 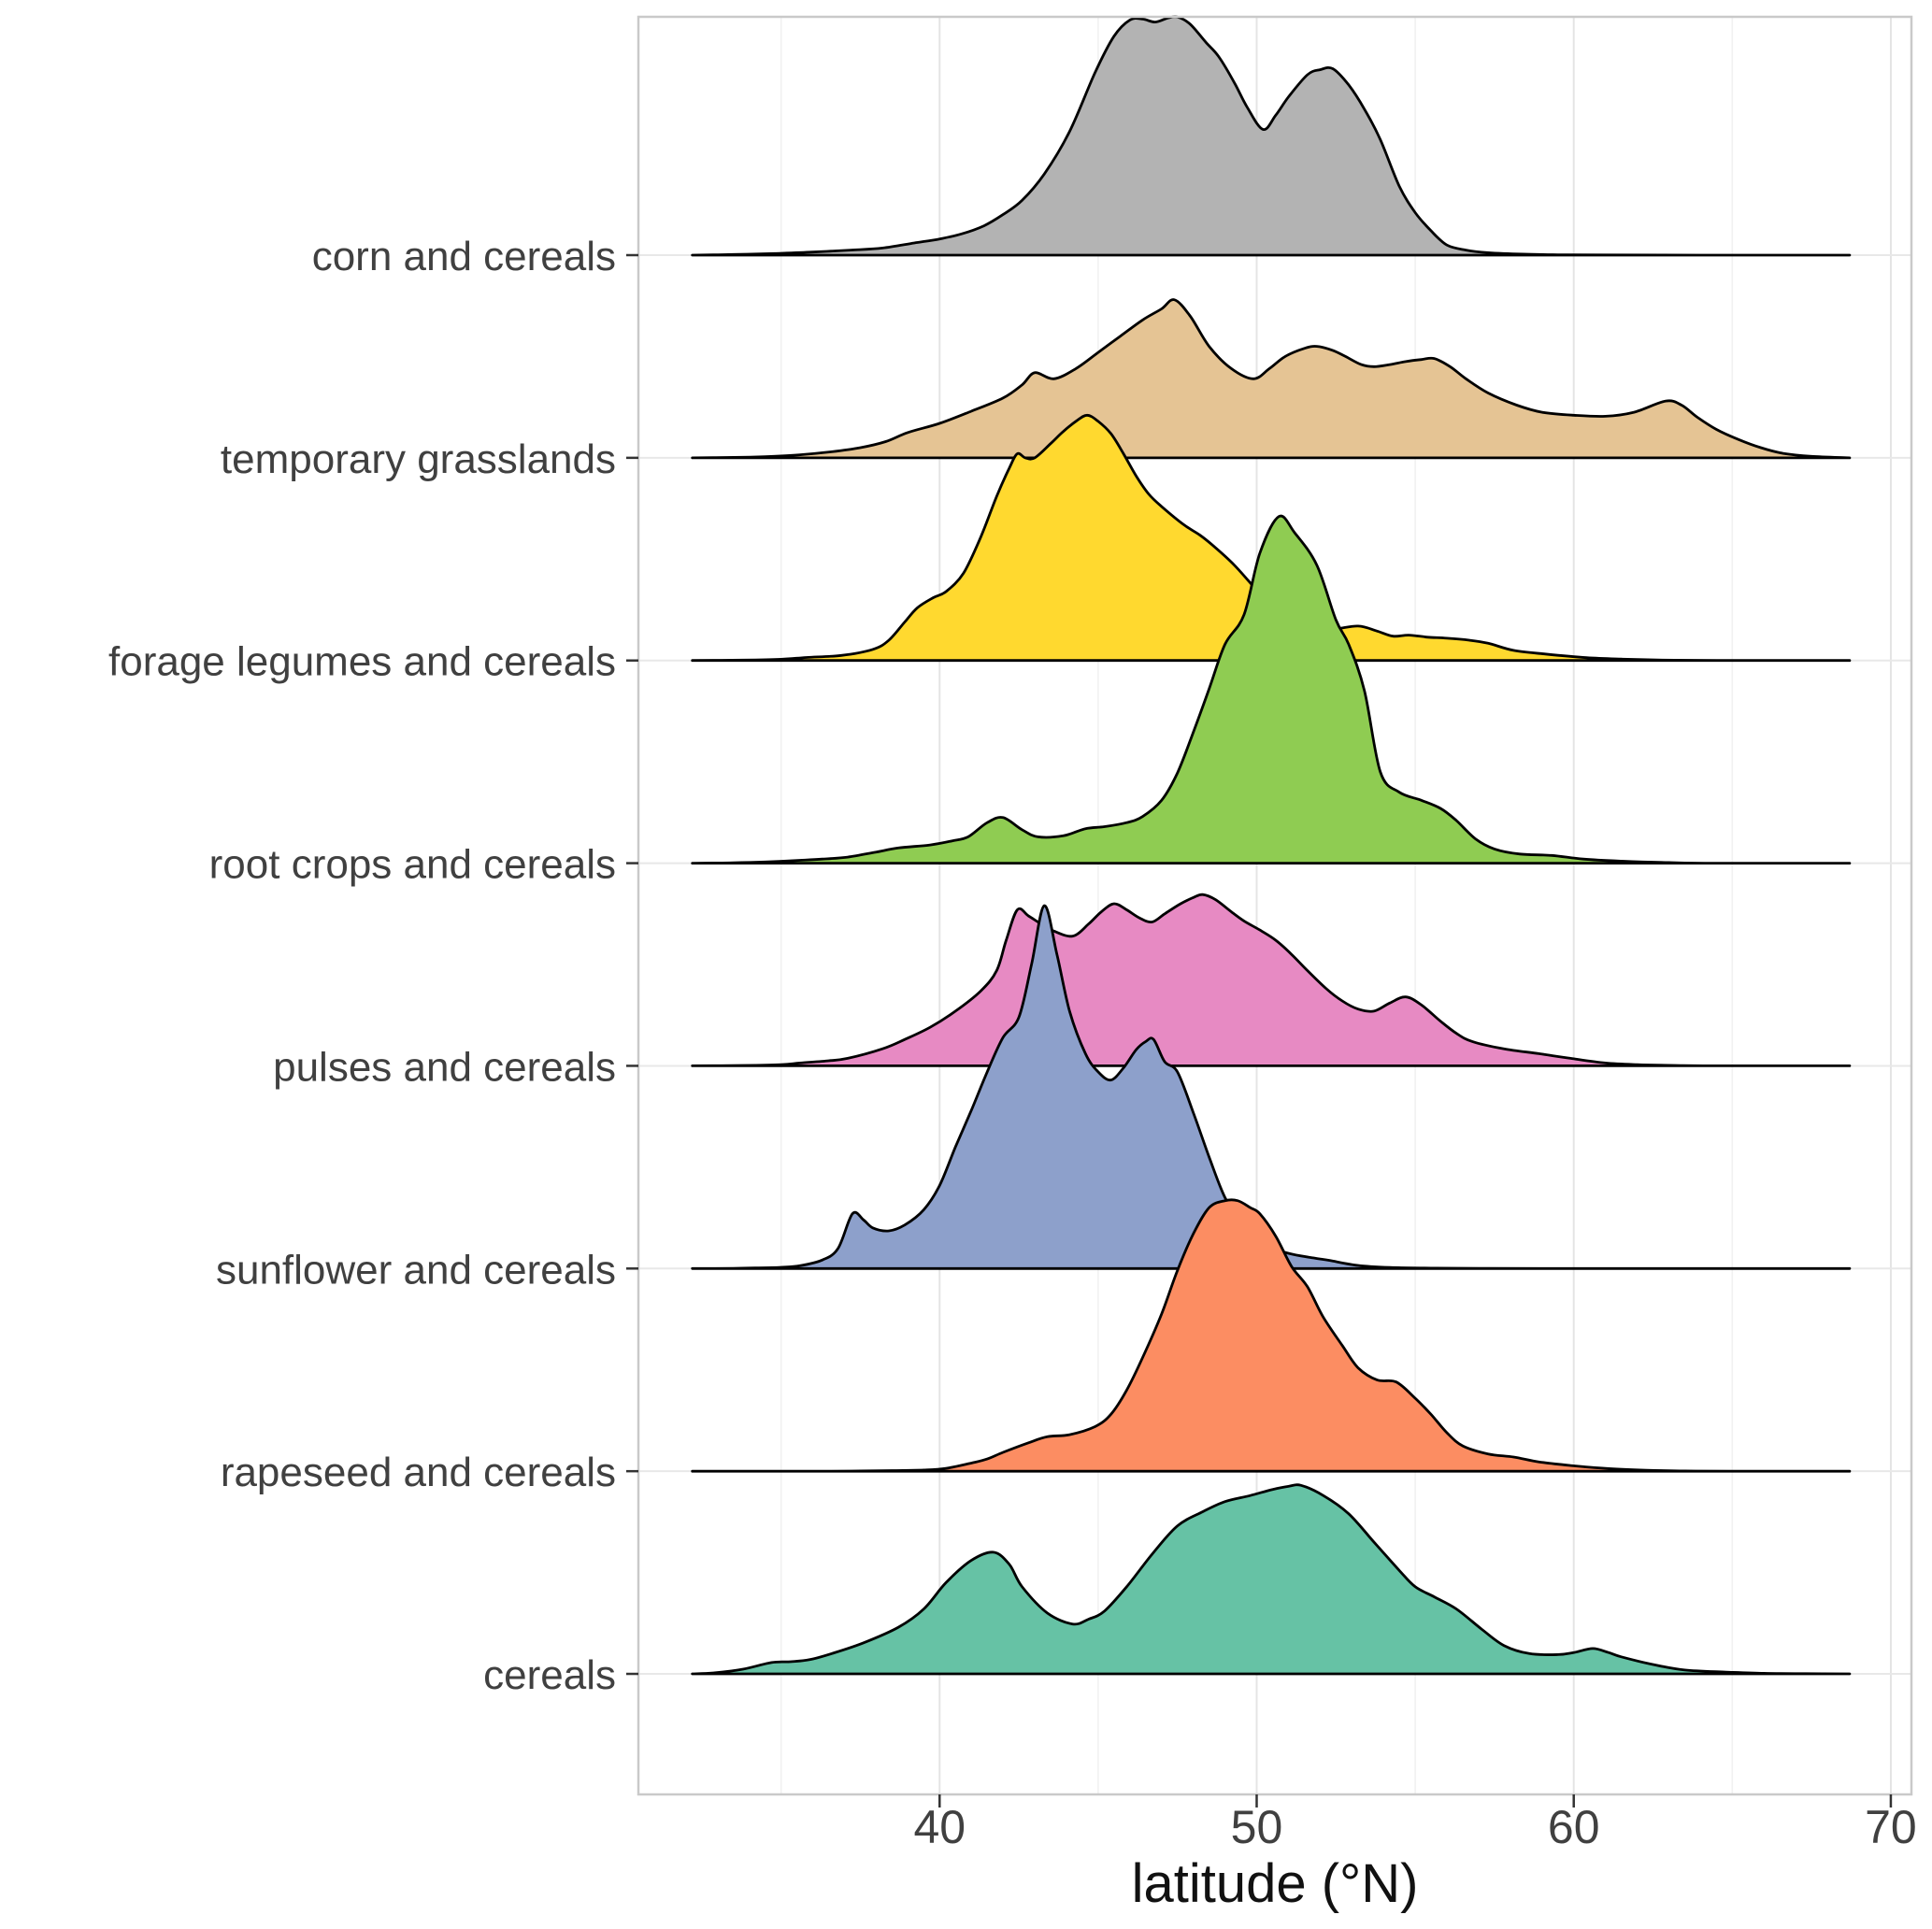 What do you see at coordinates (1271, 1335) in the screenshot?
I see `ridge-rapeseed-and-cereals` at bounding box center [1271, 1335].